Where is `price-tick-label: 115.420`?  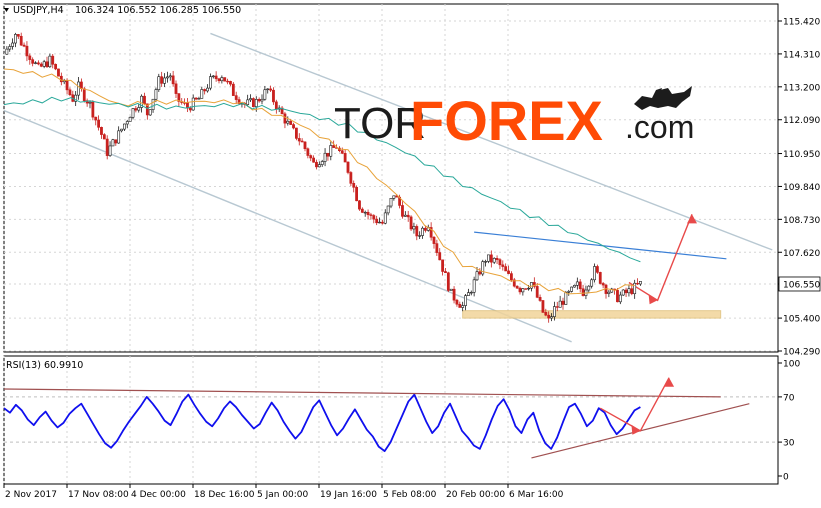 price-tick-label: 115.420 is located at coordinates (801, 23).